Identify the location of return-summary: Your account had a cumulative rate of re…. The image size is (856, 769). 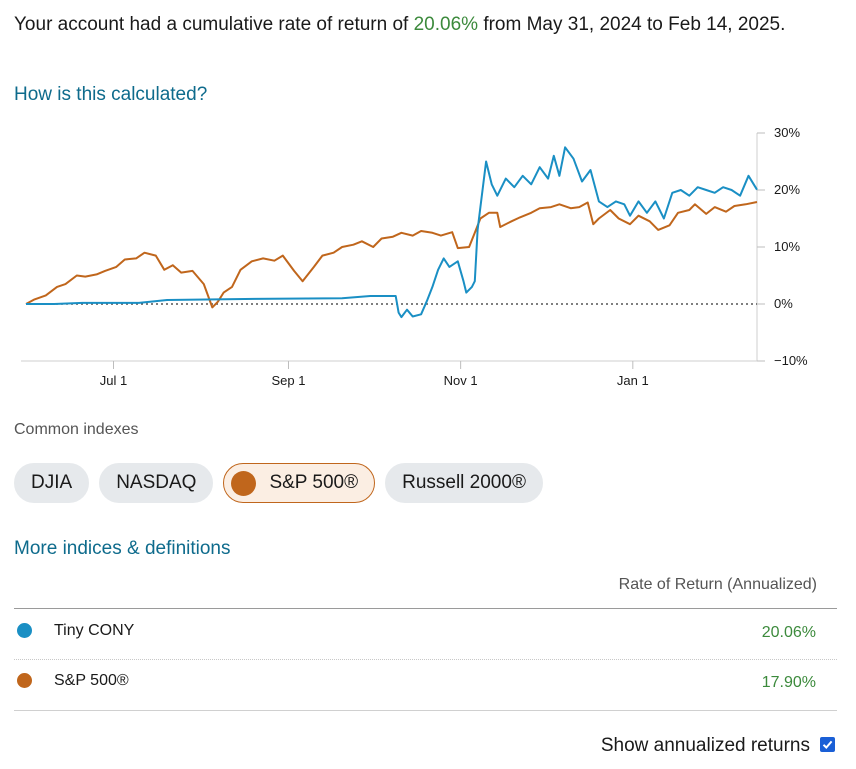
(414, 24).